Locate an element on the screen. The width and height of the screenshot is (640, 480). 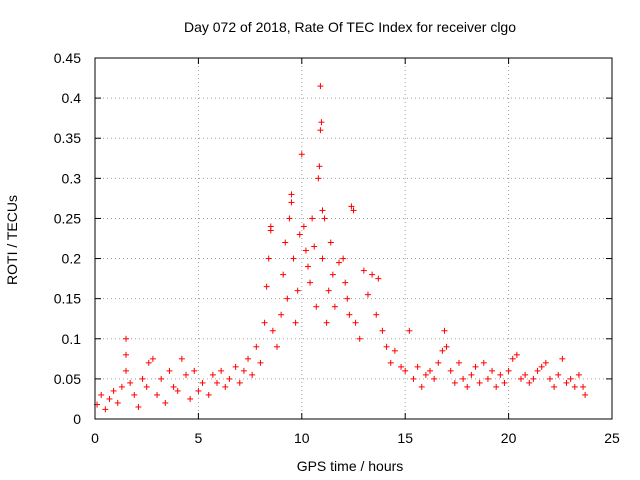
x-axis-label: GPS time / hours is located at coordinates (350, 466).